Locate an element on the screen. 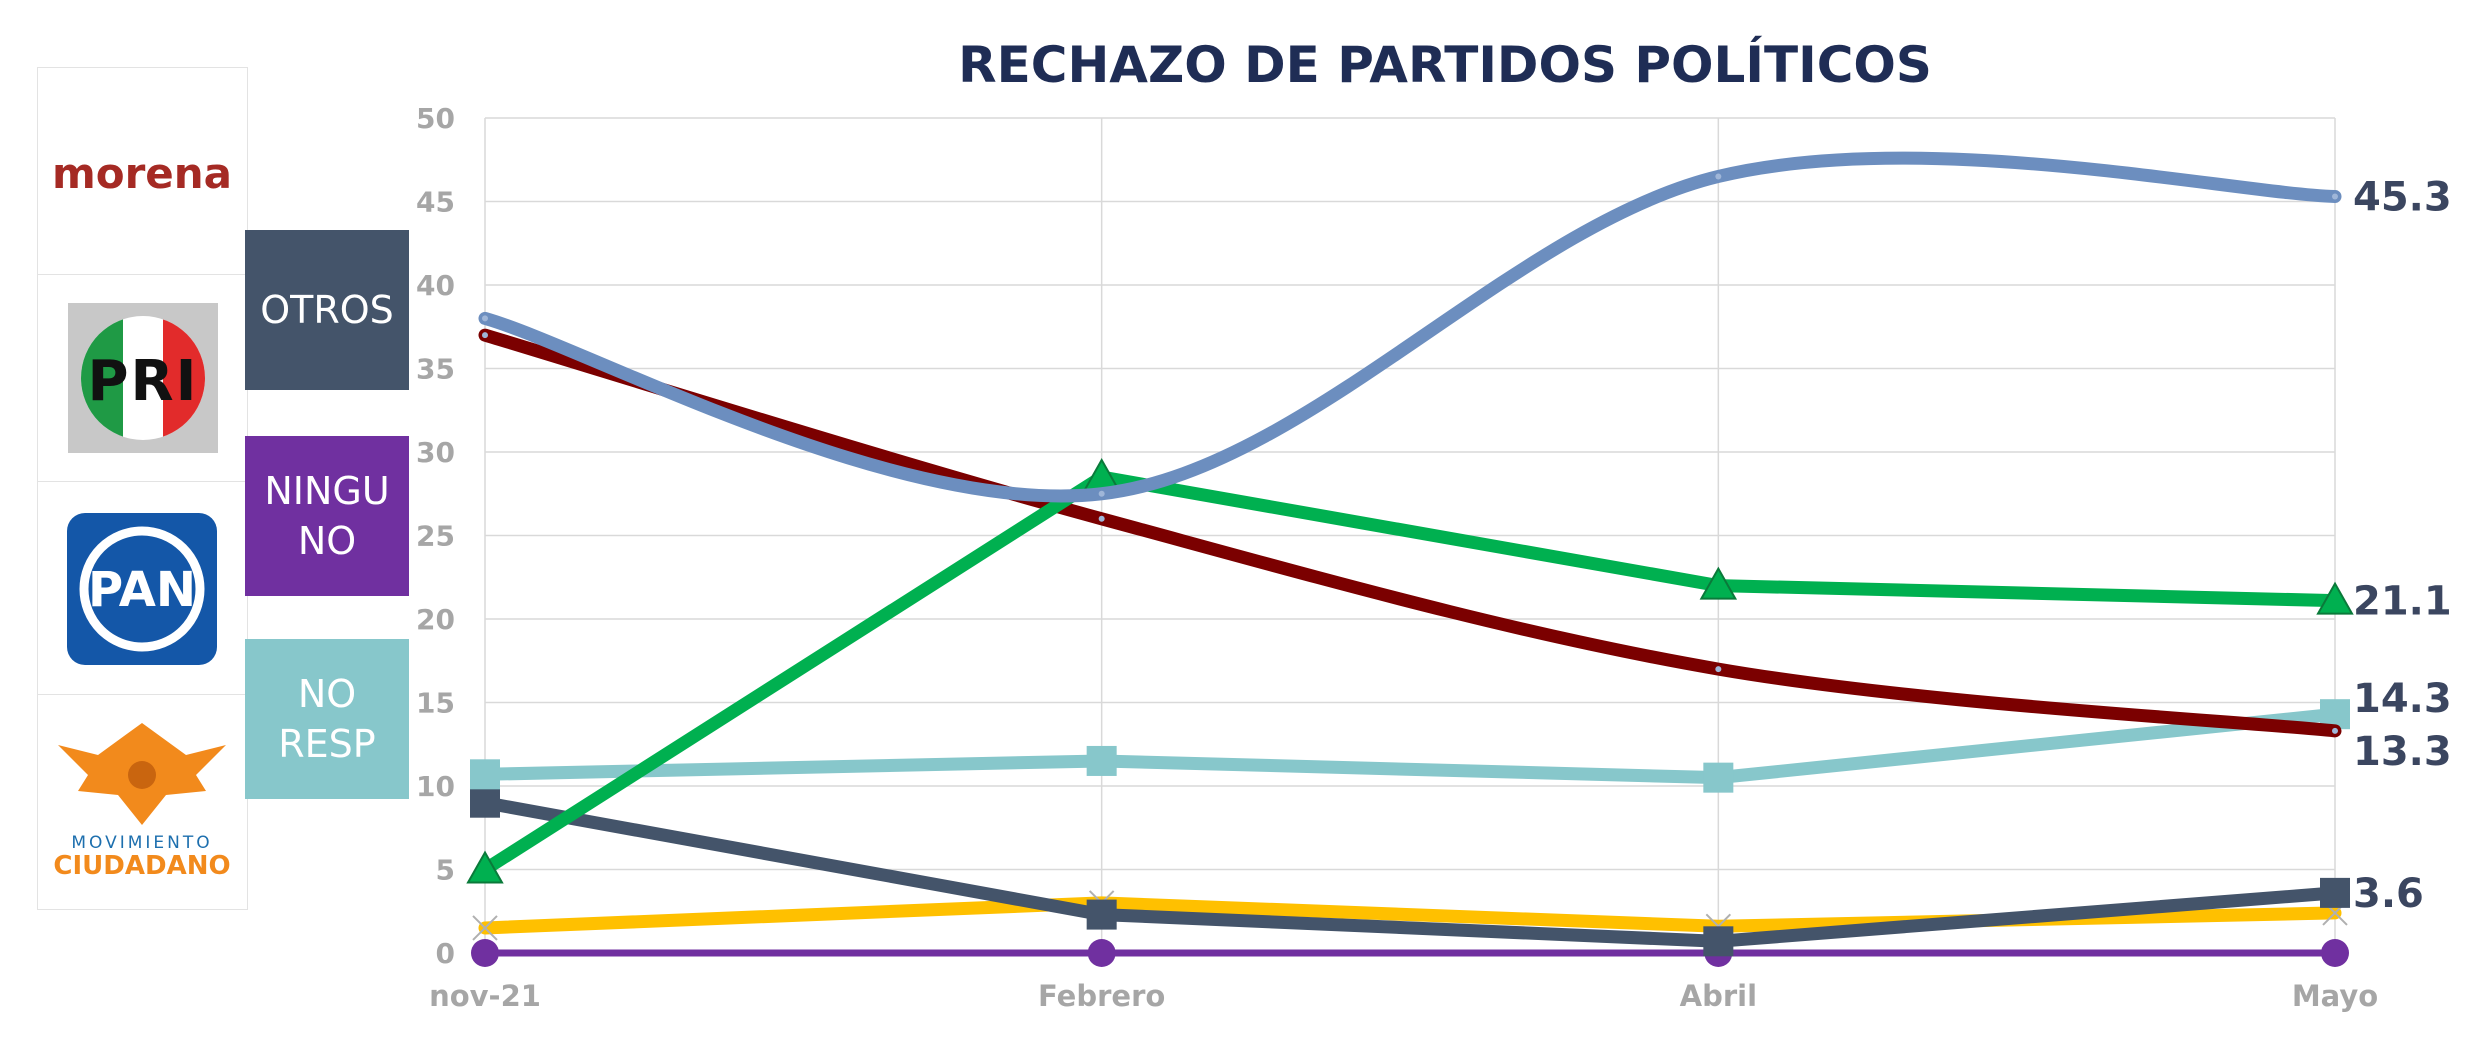 This screenshot has height=1062, width=2487. pan-logo: PAN is located at coordinates (142, 588).